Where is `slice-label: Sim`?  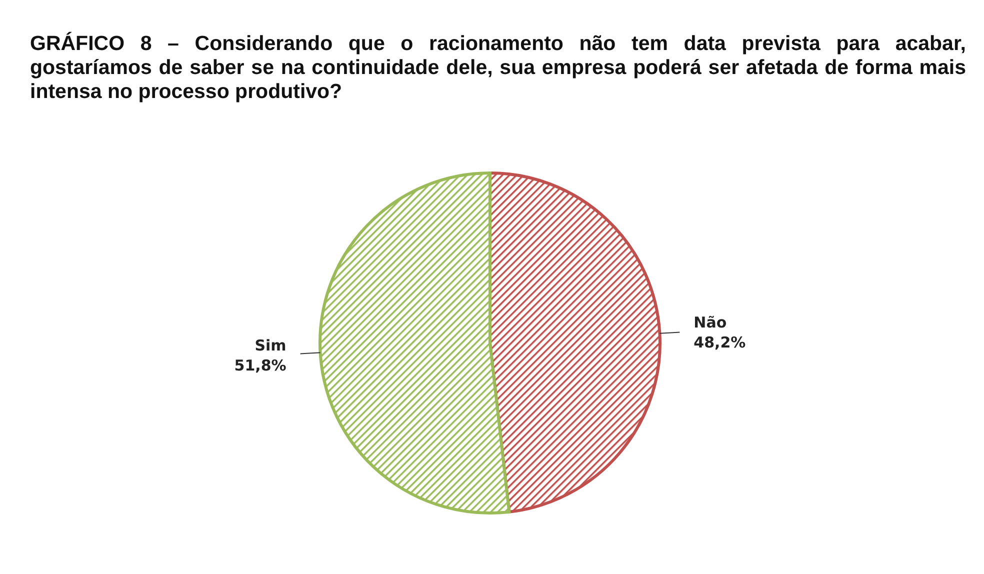 slice-label: Sim is located at coordinates (270, 345).